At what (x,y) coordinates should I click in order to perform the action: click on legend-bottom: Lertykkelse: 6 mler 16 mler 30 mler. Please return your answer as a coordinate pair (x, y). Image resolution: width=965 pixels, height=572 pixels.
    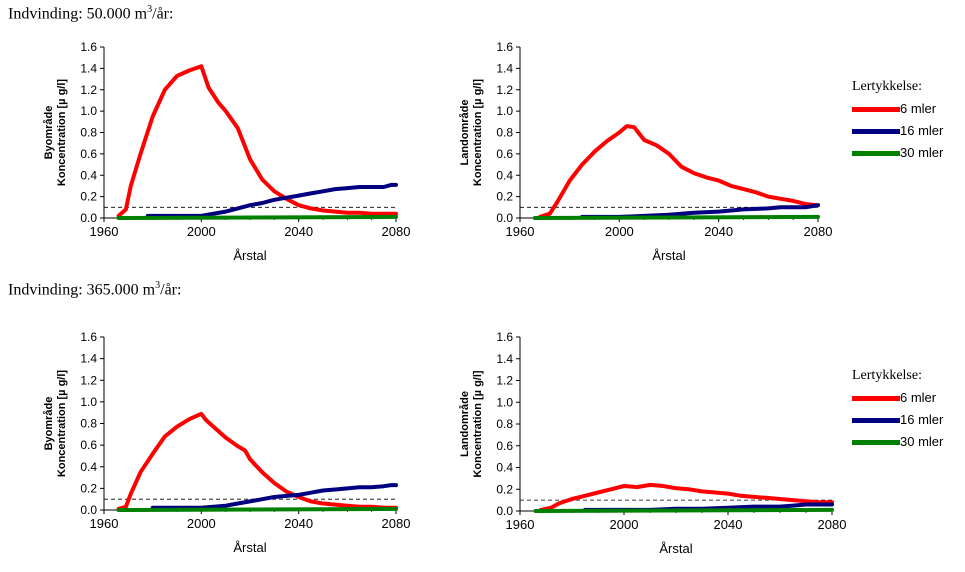
    Looking at the image, I should click on (897, 411).